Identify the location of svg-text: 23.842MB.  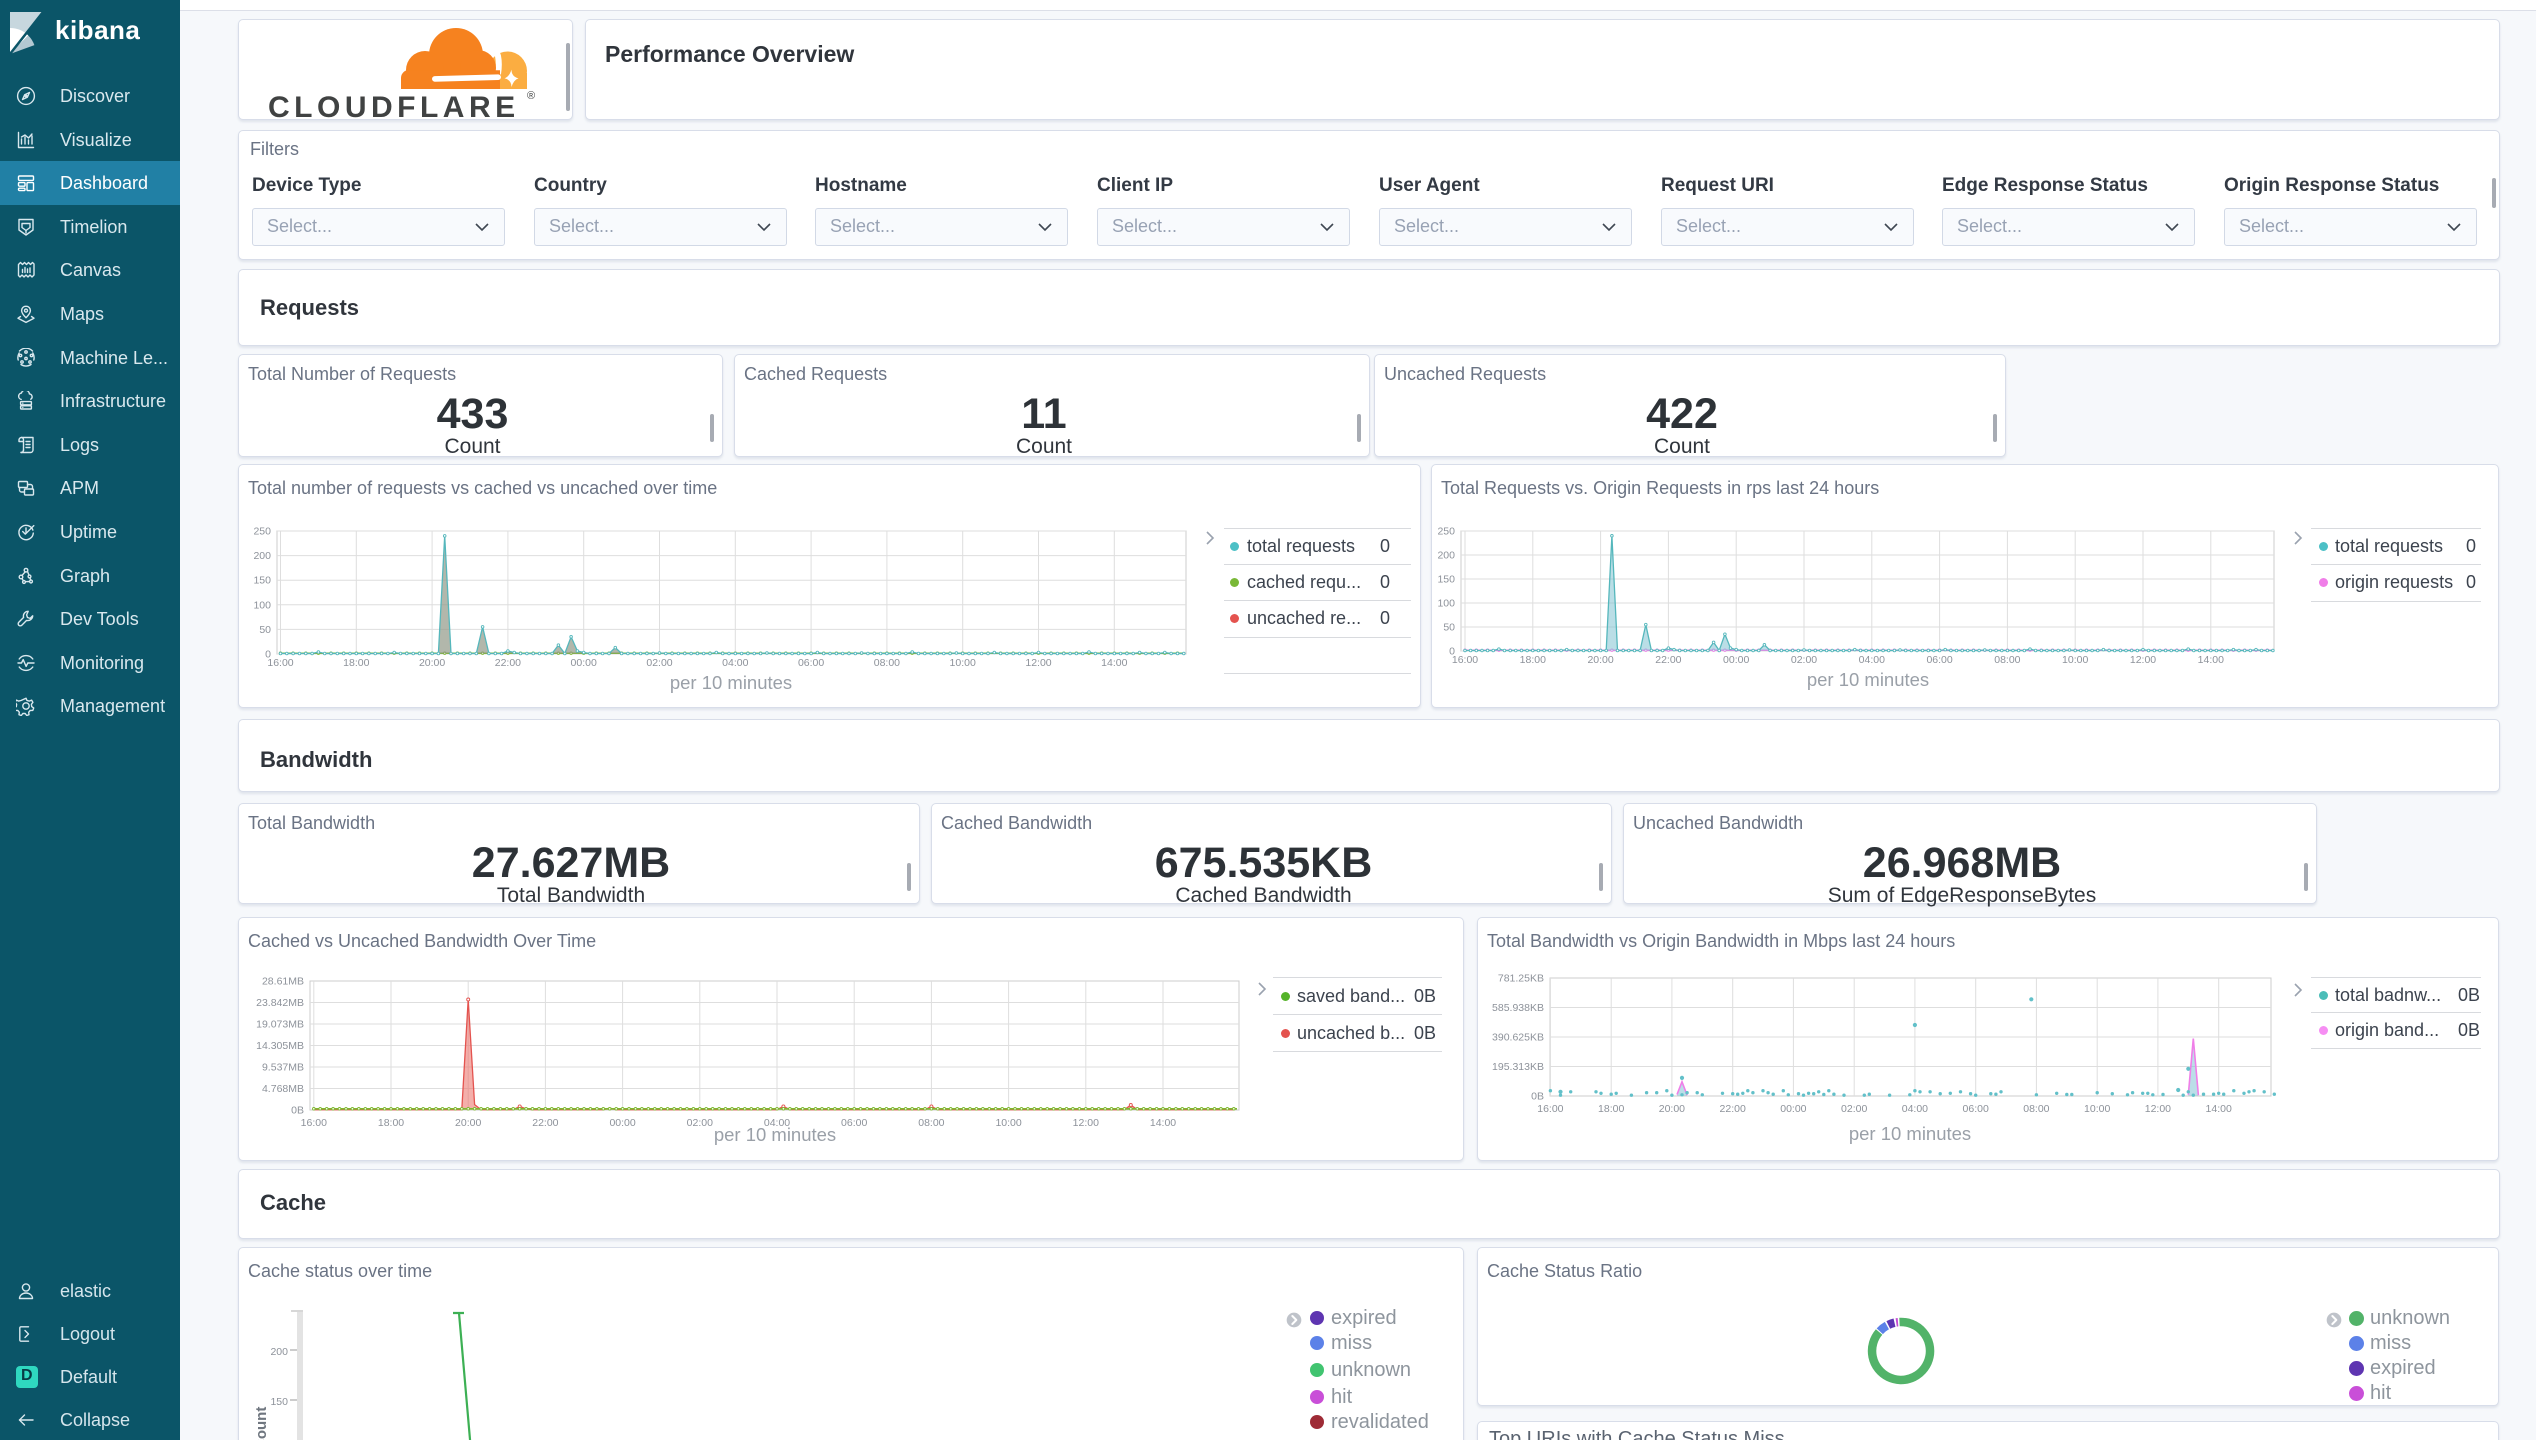
(280, 1003).